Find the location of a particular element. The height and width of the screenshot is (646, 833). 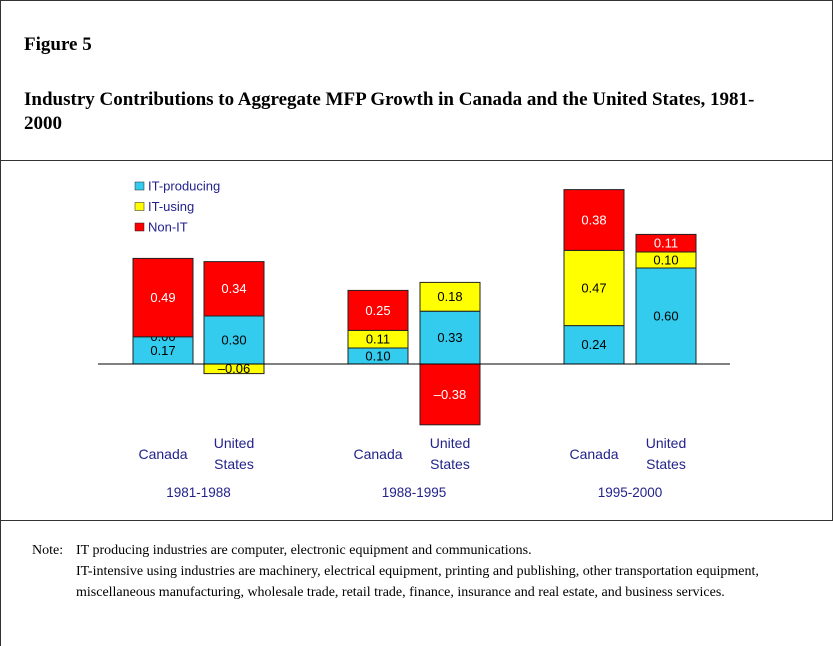

group-label: 1988-1995 is located at coordinates (414, 492).